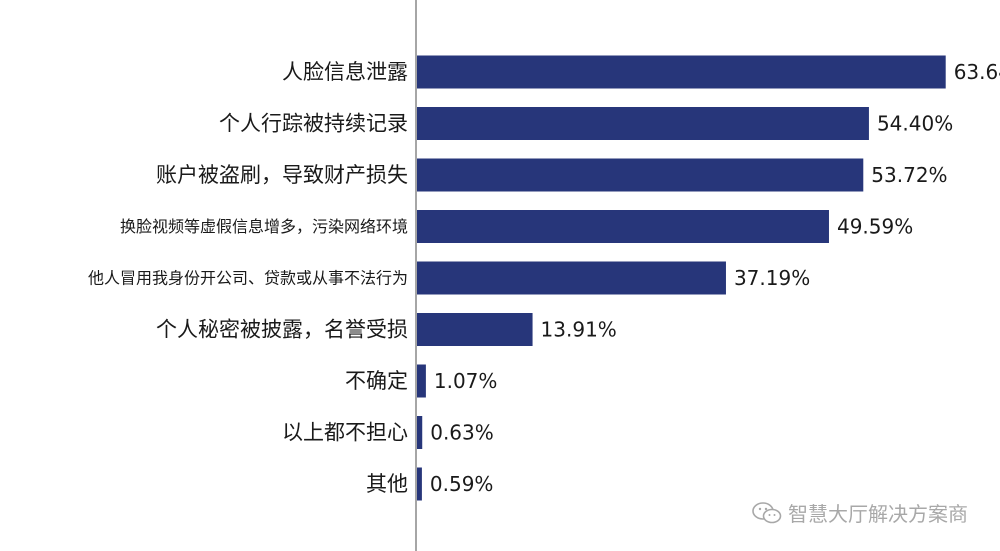  I want to click on category-label: 他人冒用我身份开公司、贷款或从事不法行为, so click(248, 278).